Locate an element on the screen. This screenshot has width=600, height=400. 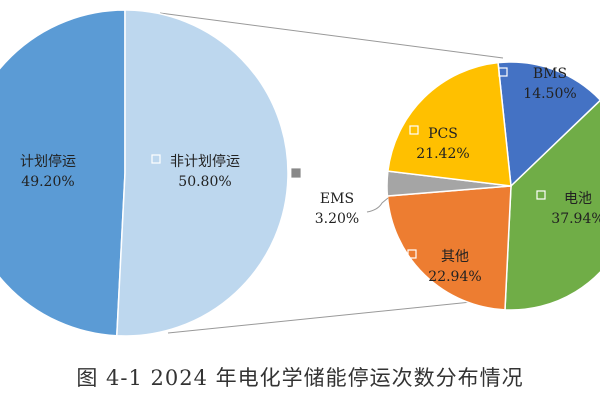
breakdown-slice-bms is located at coordinates (548, 124).